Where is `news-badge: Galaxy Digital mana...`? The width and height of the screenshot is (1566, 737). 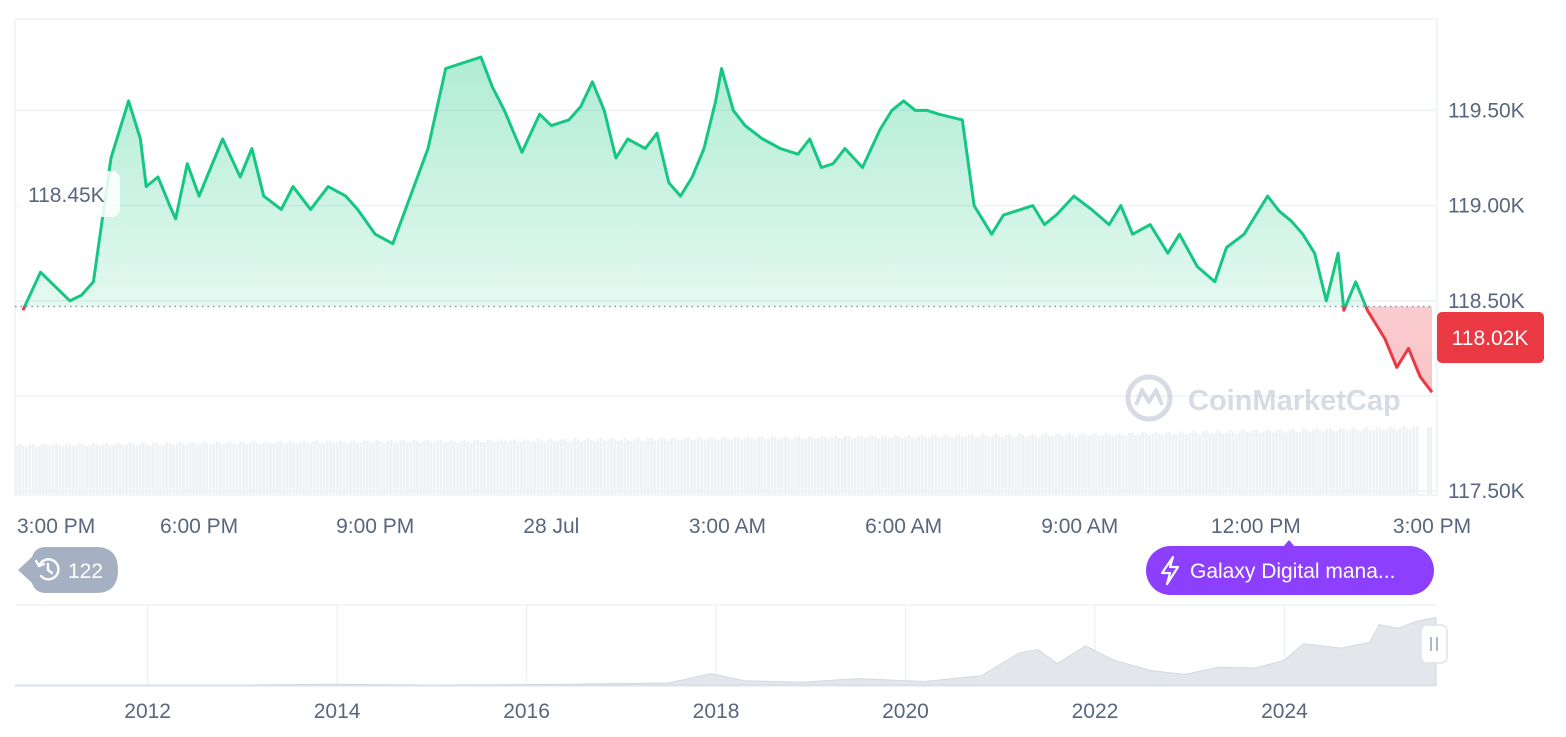
news-badge: Galaxy Digital mana... is located at coordinates (1290, 567).